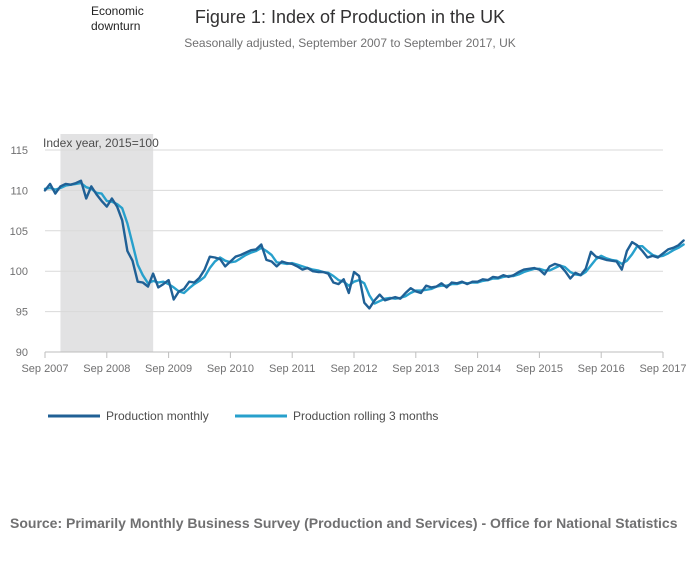 The image size is (700, 574). Describe the element at coordinates (106, 369) in the screenshot. I see `x-tick-label: Sep 2008` at that location.